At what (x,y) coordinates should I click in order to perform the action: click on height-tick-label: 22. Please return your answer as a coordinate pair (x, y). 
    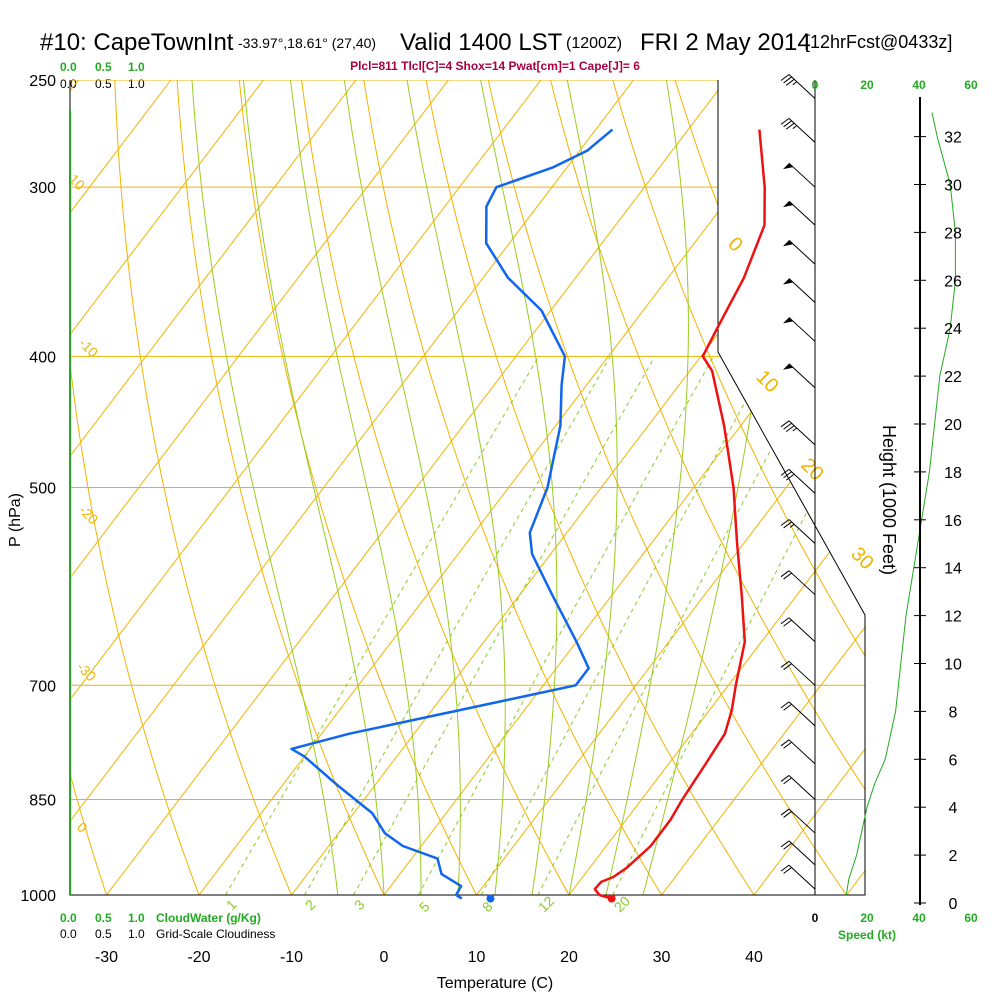
    Looking at the image, I should click on (953, 377).